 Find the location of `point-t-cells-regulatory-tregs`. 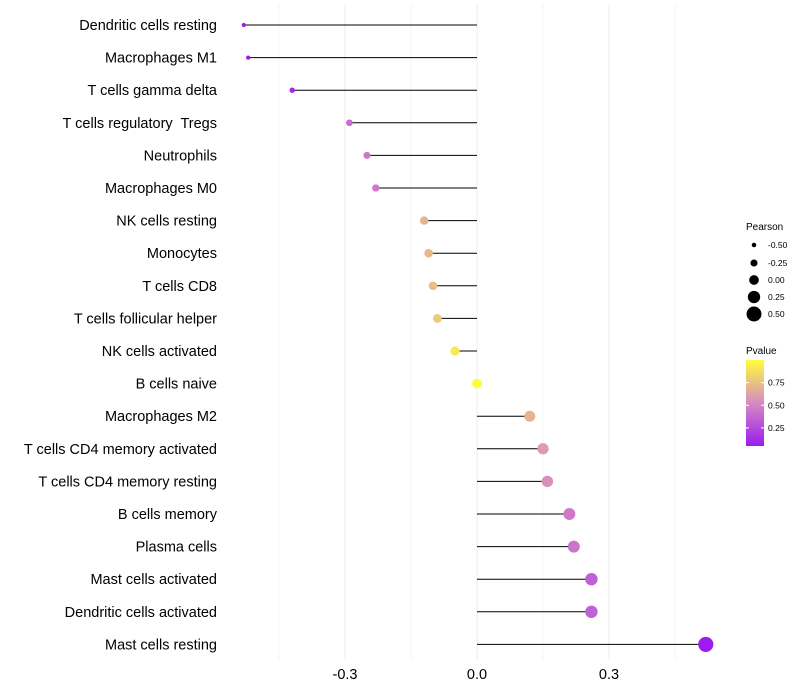

point-t-cells-regulatory-tregs is located at coordinates (349, 123).